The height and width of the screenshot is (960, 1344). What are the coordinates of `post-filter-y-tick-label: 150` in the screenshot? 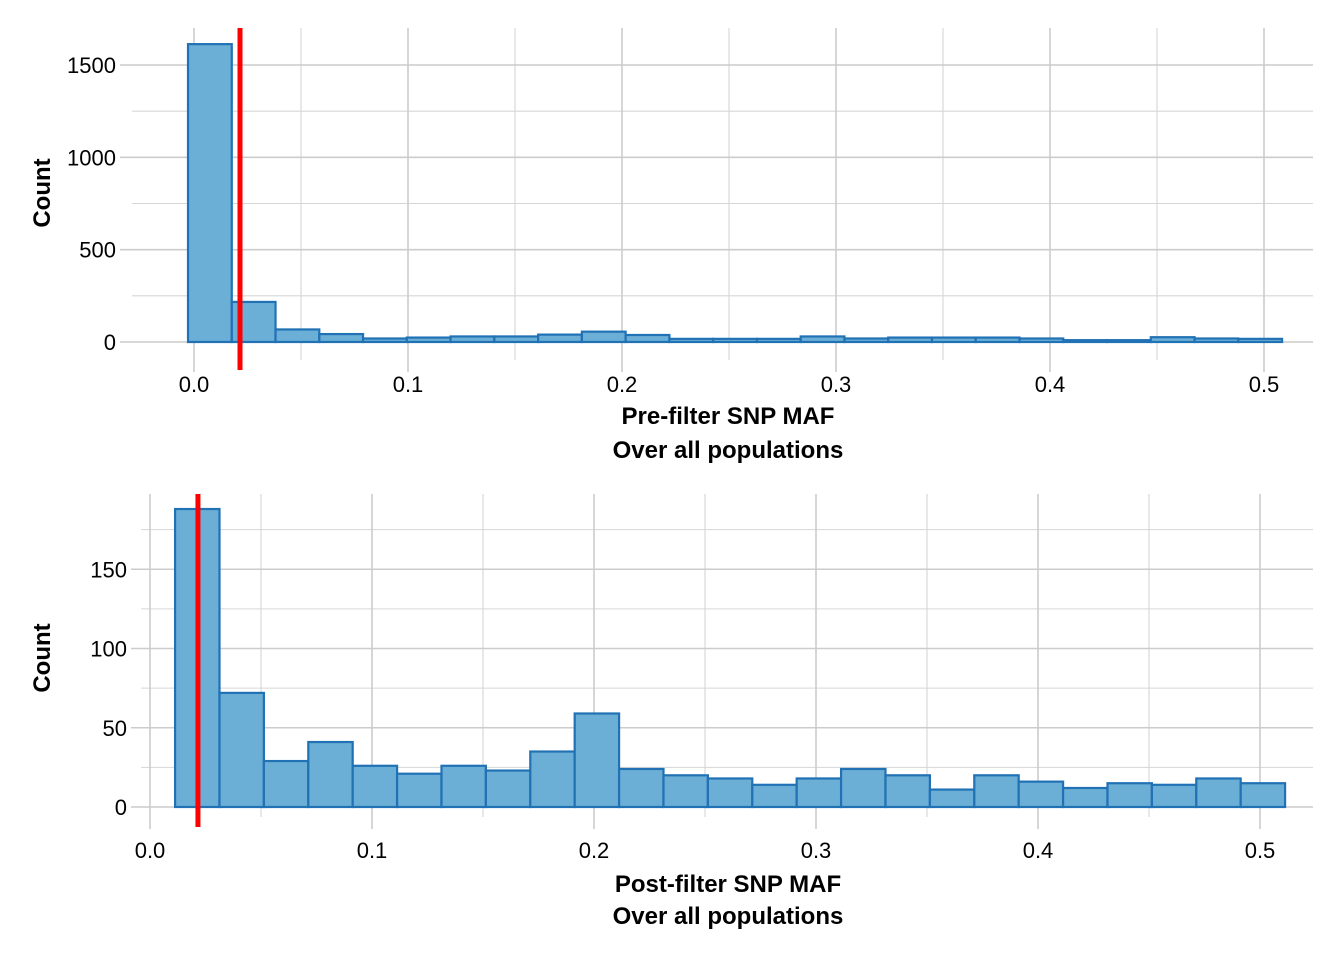 It's located at (108, 569).